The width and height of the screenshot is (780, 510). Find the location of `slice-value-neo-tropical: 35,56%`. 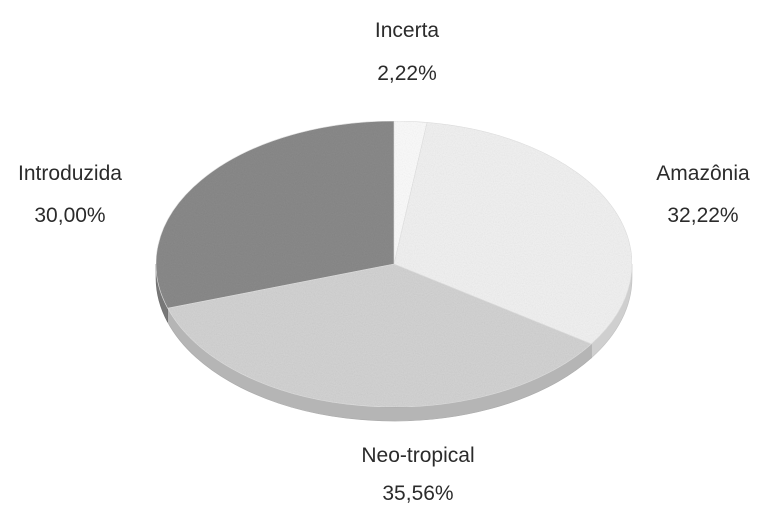

slice-value-neo-tropical: 35,56% is located at coordinates (417, 493).